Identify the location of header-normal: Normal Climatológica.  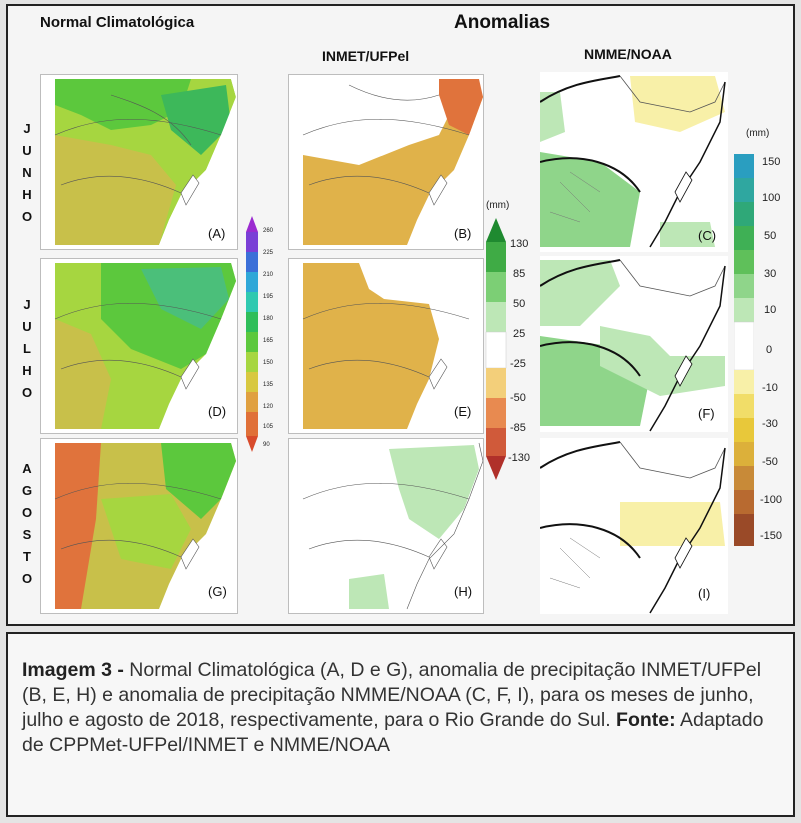
(117, 22).